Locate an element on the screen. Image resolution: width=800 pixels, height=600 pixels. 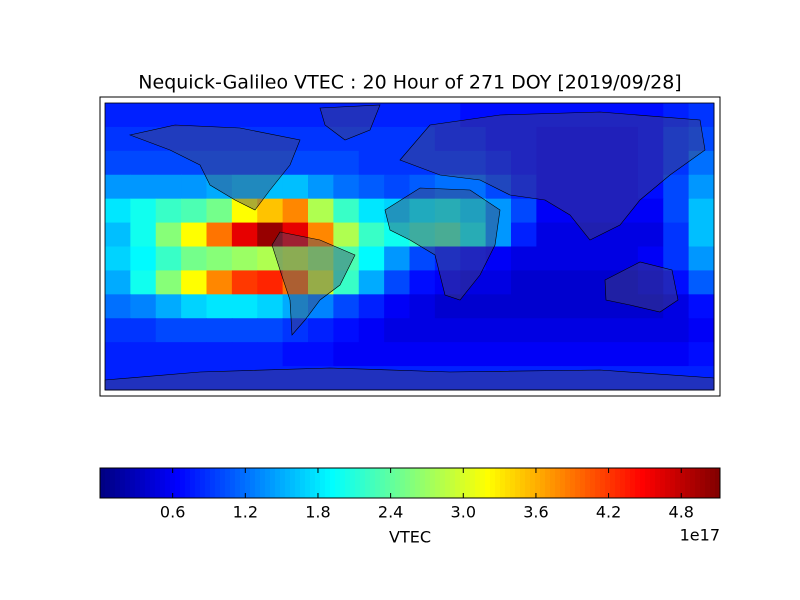
colorbar-tick-label: 1.8 is located at coordinates (317, 512).